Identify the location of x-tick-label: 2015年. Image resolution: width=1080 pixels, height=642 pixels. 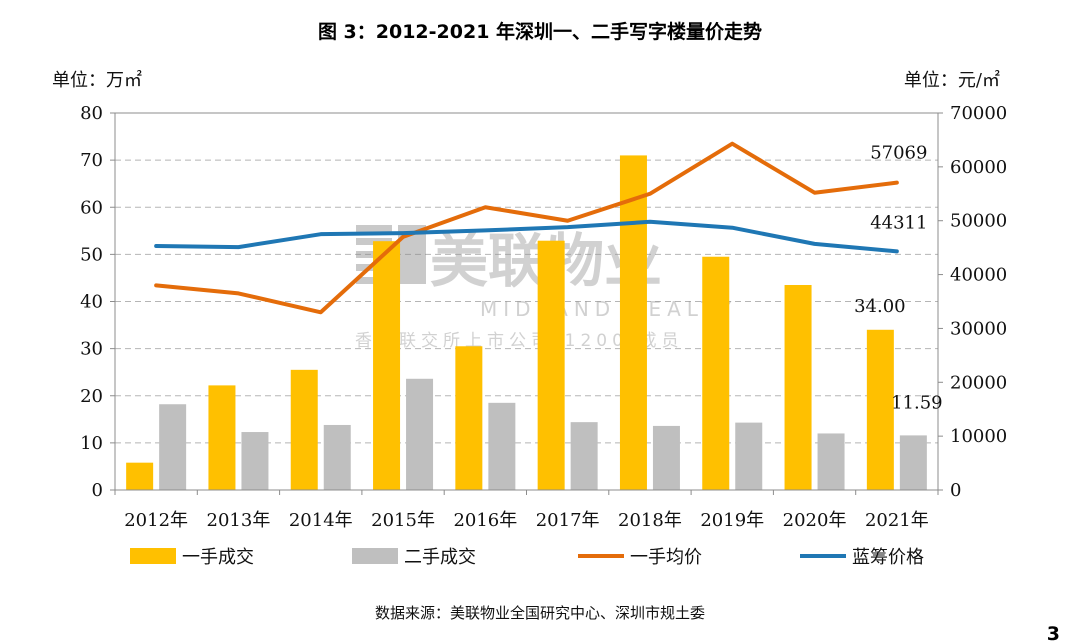
(403, 520).